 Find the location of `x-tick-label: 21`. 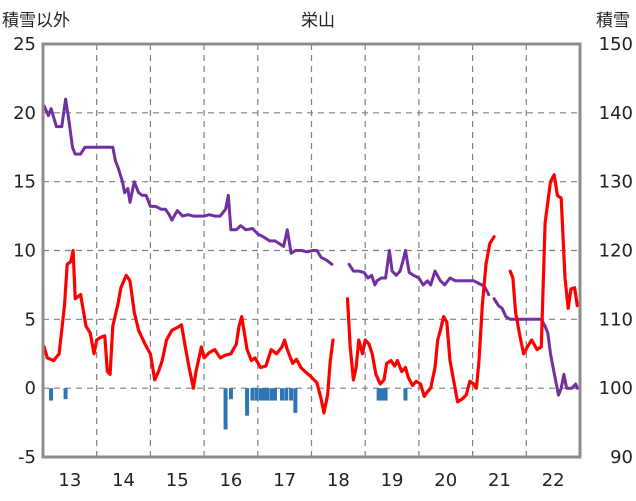

x-tick-label: 21 is located at coordinates (499, 480).